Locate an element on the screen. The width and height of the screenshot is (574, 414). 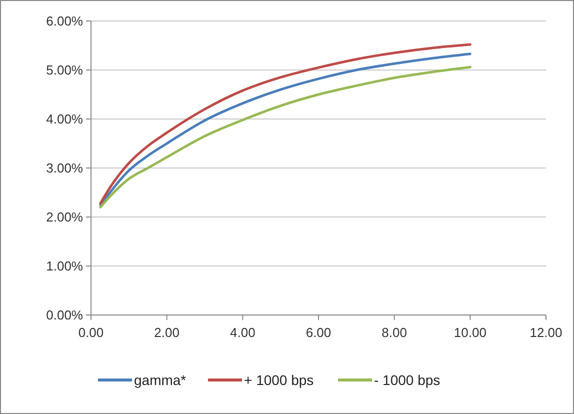
y-tick-label: 2.00% is located at coordinates (65, 217).